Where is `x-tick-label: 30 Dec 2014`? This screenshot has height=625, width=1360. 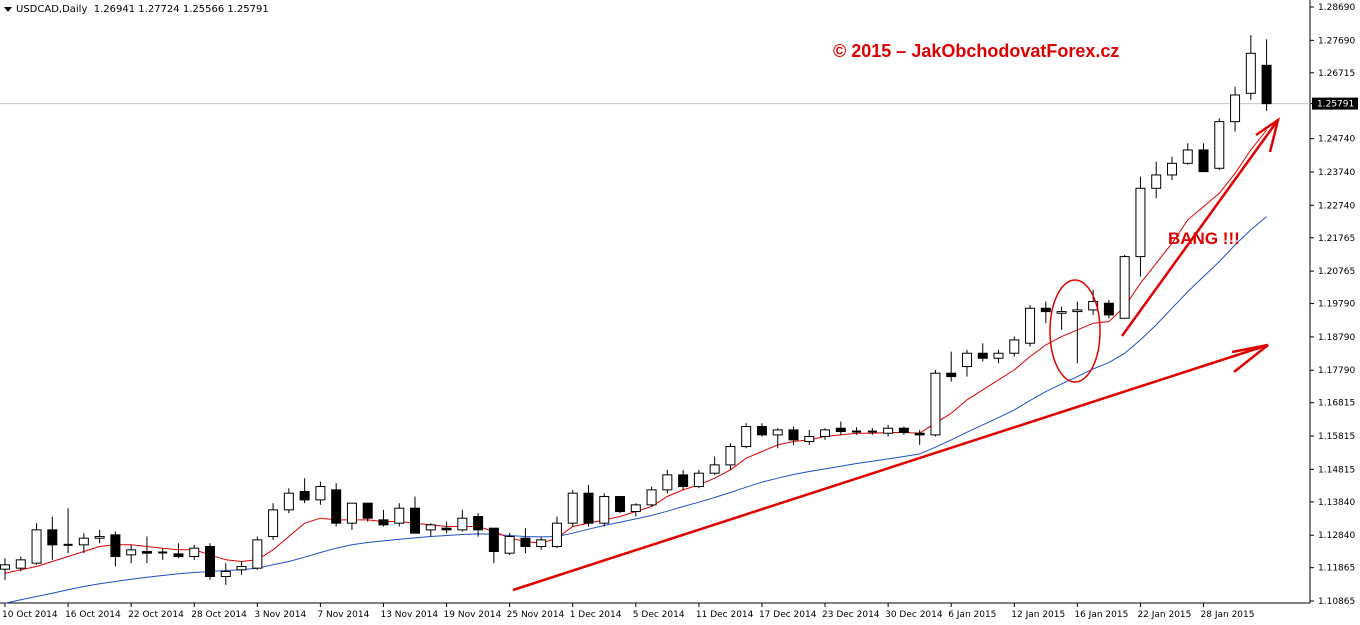 x-tick-label: 30 Dec 2014 is located at coordinates (914, 615).